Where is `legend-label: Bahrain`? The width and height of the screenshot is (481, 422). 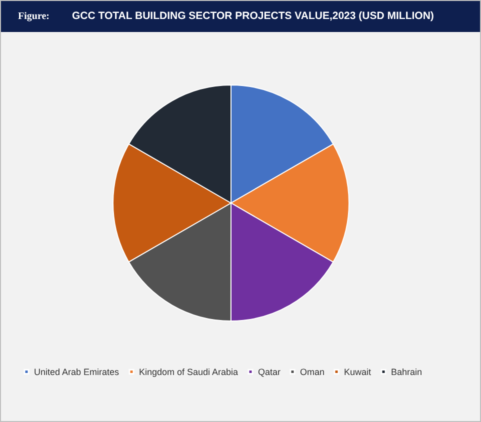 legend-label: Bahrain is located at coordinates (406, 371).